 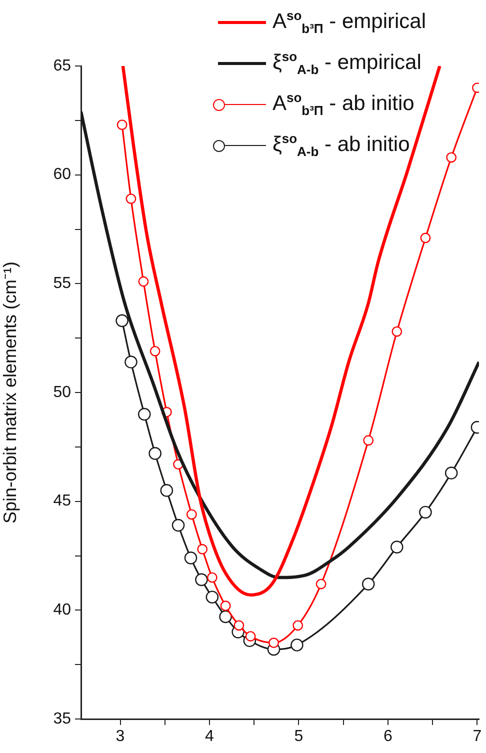 What do you see at coordinates (62, 283) in the screenshot?
I see `y-tick-label: 55` at bounding box center [62, 283].